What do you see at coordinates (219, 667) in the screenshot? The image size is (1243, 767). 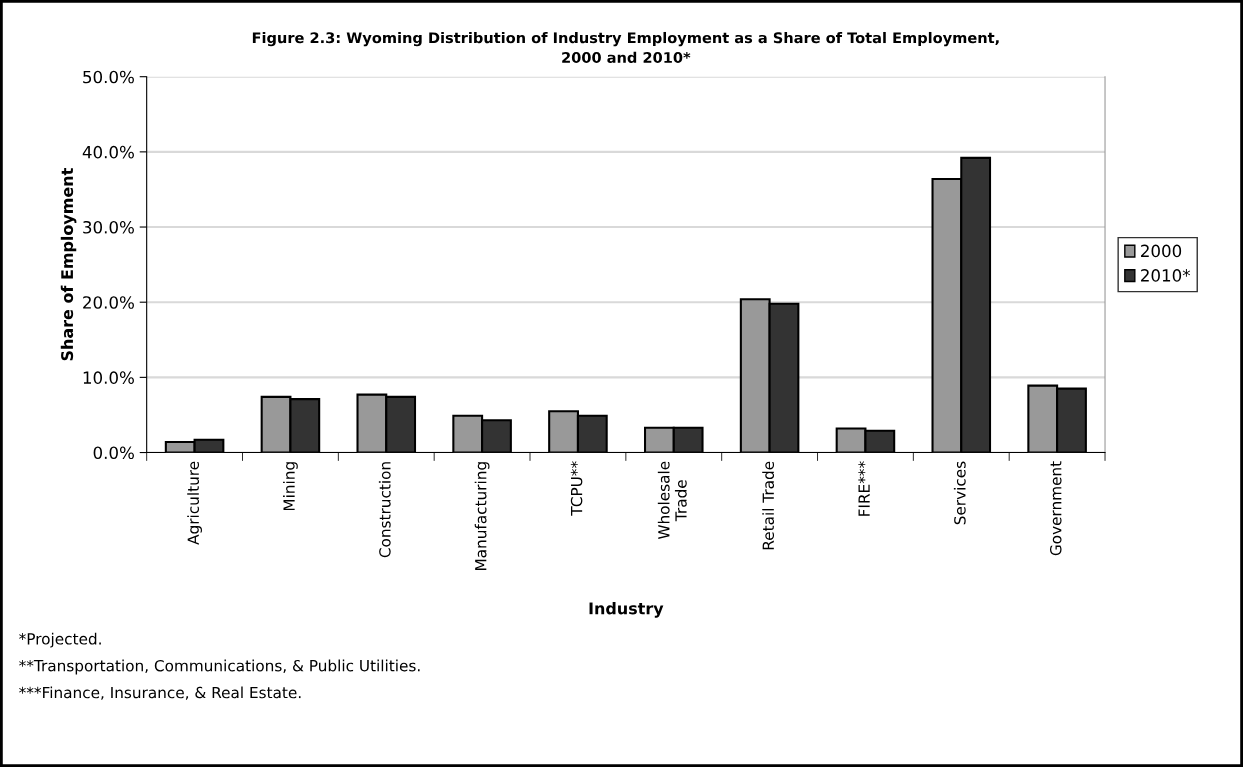 I see `text: **Transportation, Communications, & Public Utilities.` at bounding box center [219, 667].